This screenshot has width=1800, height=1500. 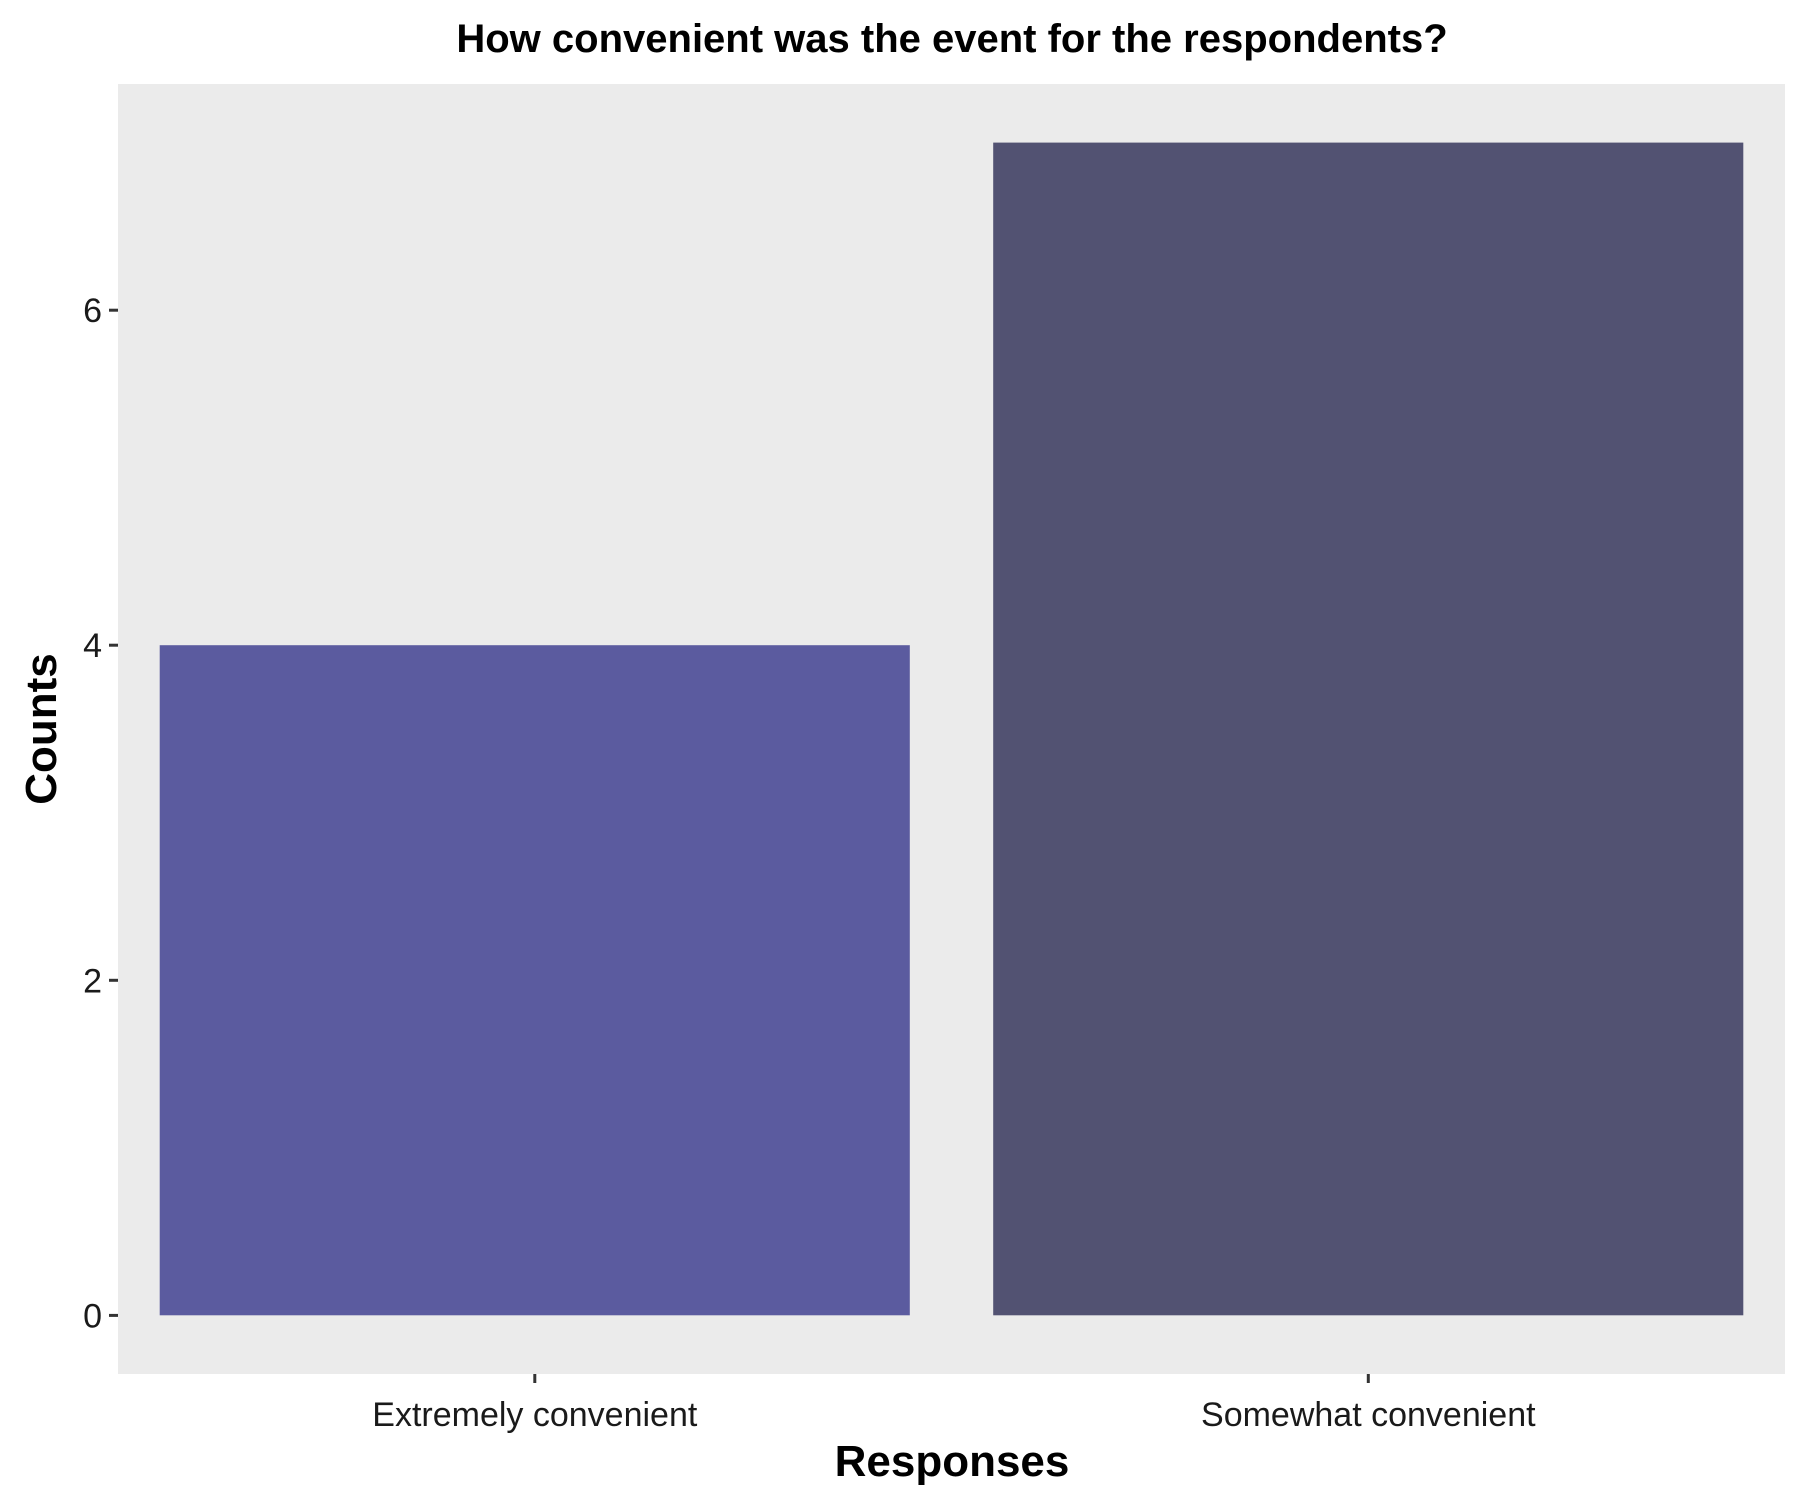 I want to click on x-axis: Extremely convenient Somewhat convenient, so click(x=954, y=1404).